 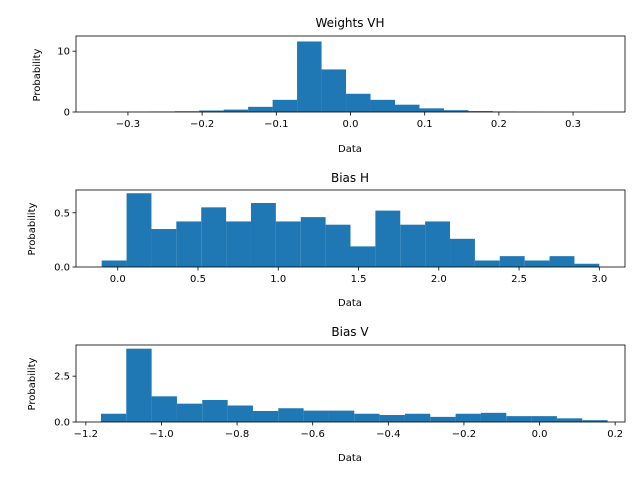 I want to click on x-tick-label: −0.6, so click(x=313, y=434).